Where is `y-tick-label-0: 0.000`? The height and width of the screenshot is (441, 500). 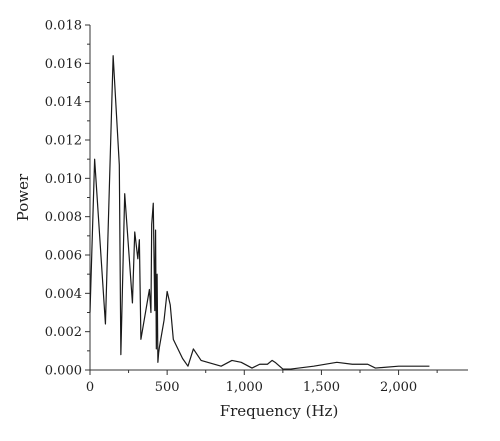
y-tick-label-0: 0.000 is located at coordinates (63, 371).